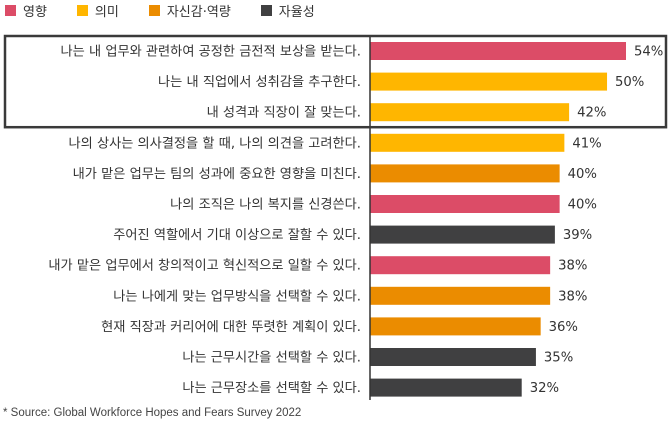 The width and height of the screenshot is (672, 427). Describe the element at coordinates (586, 143) in the screenshot. I see `value-label: 41%` at that location.